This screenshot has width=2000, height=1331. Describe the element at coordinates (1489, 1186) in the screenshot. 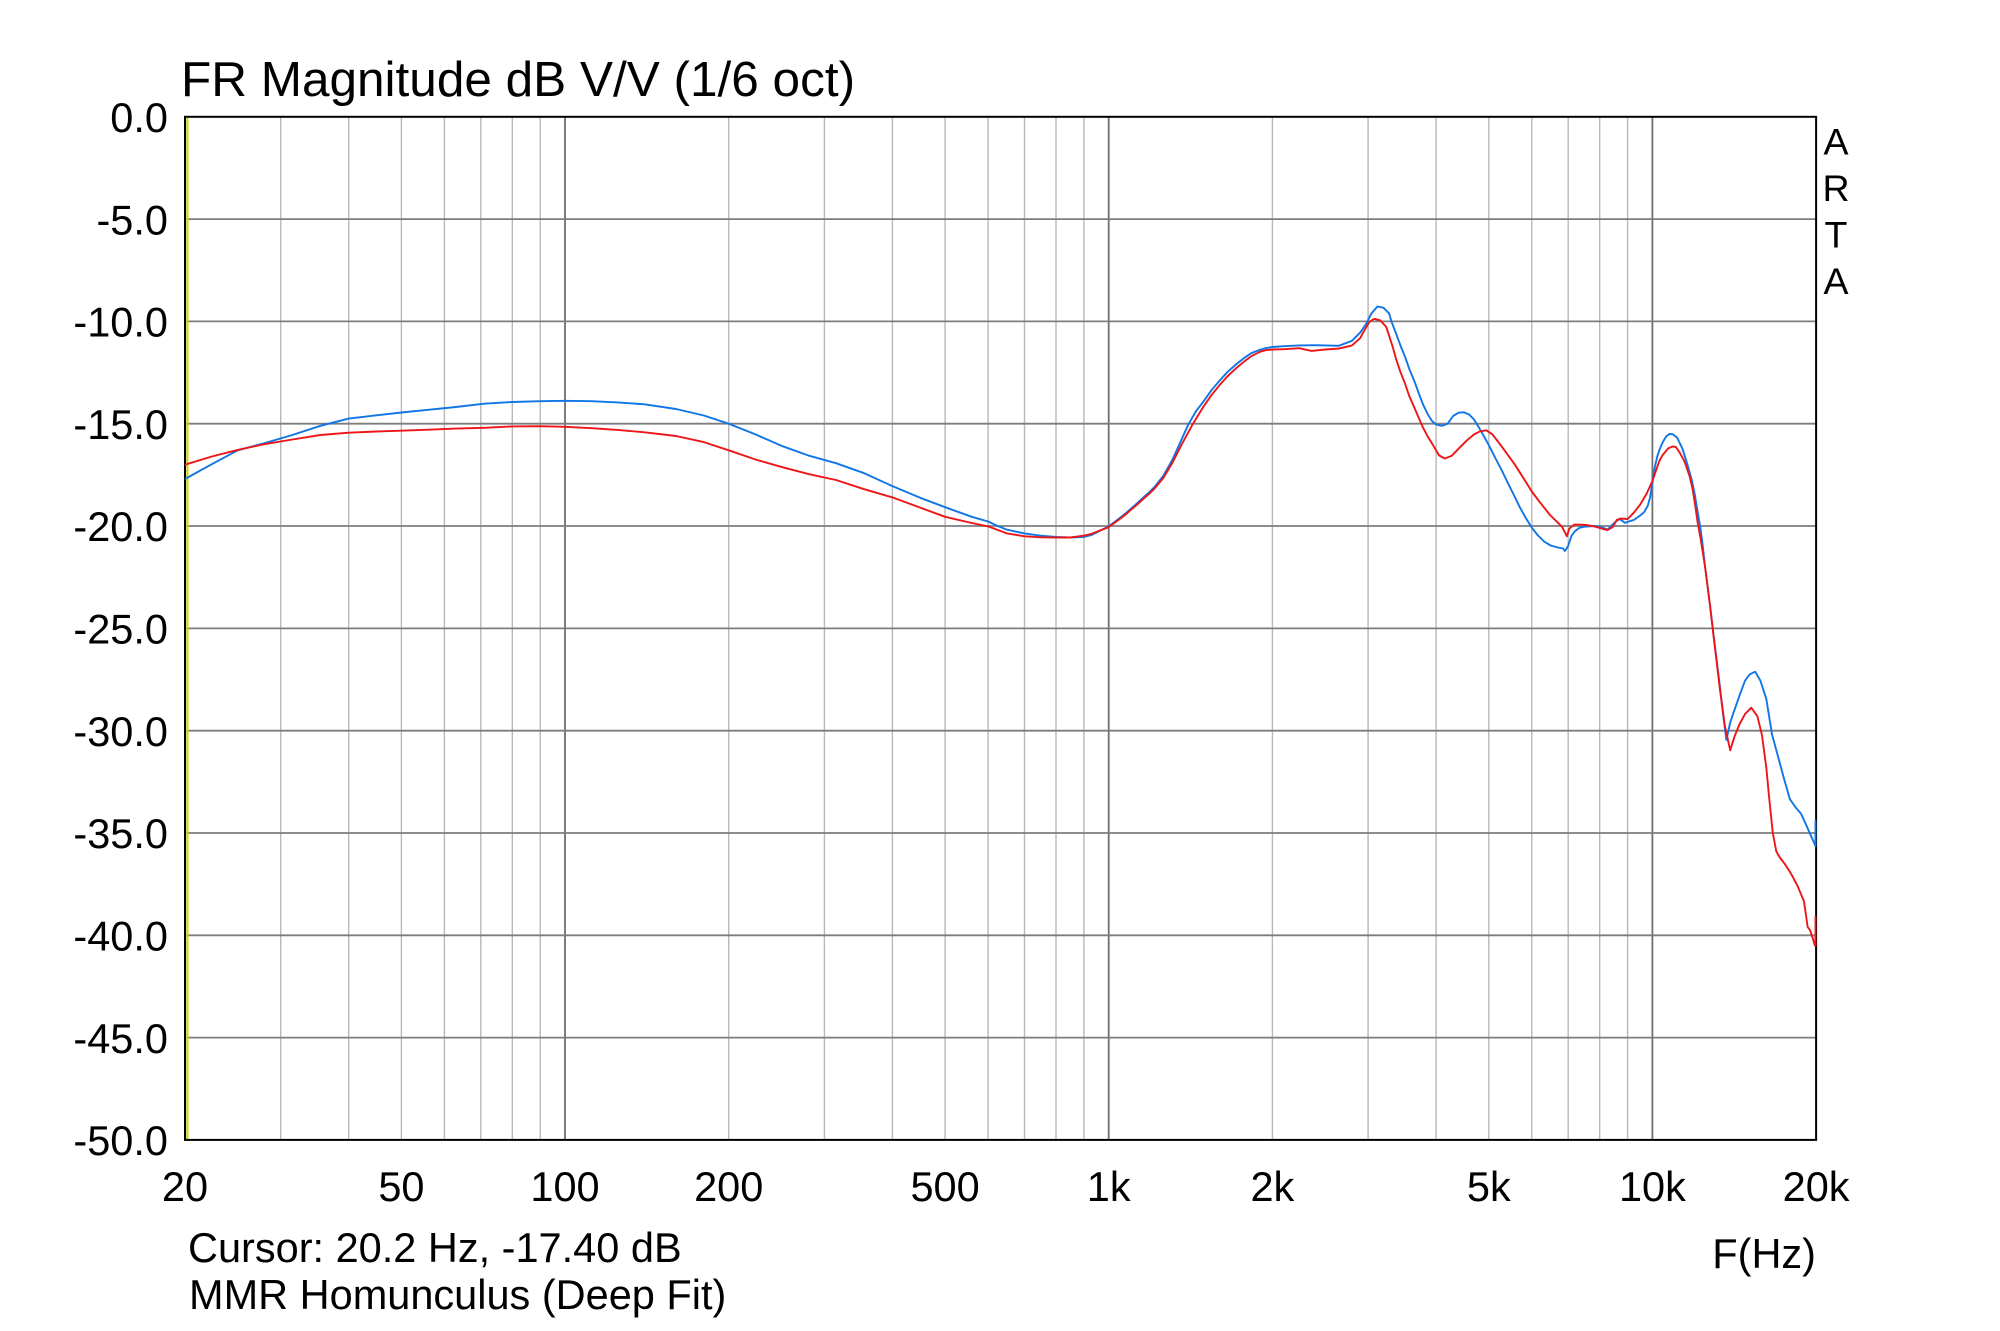

I see `svg-text: 5k` at that location.